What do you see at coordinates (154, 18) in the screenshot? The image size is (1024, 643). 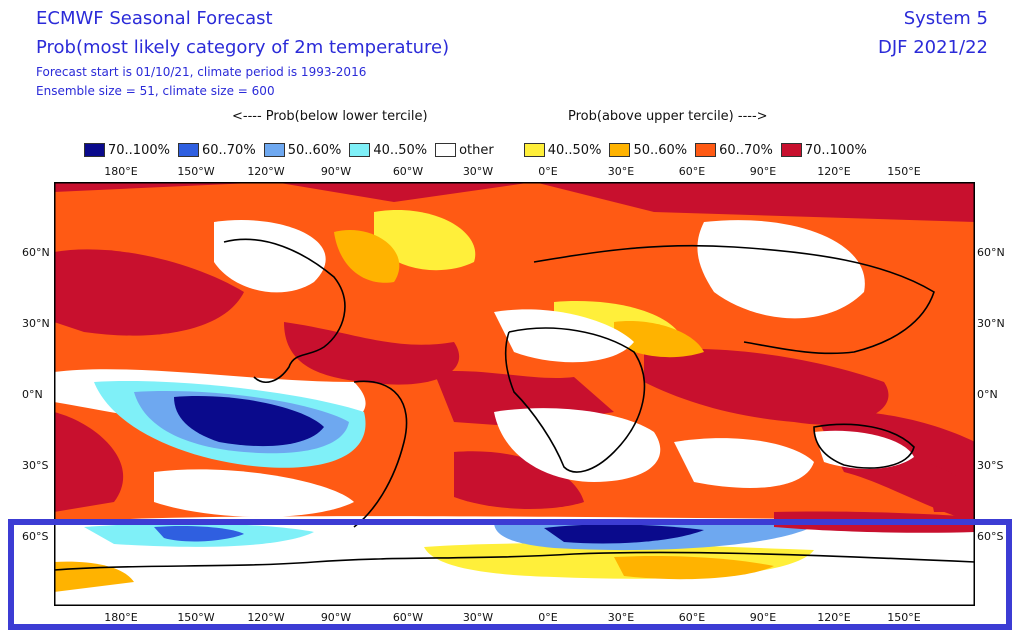 I see `forecast-title: ECMWF Seasonal Forecast` at bounding box center [154, 18].